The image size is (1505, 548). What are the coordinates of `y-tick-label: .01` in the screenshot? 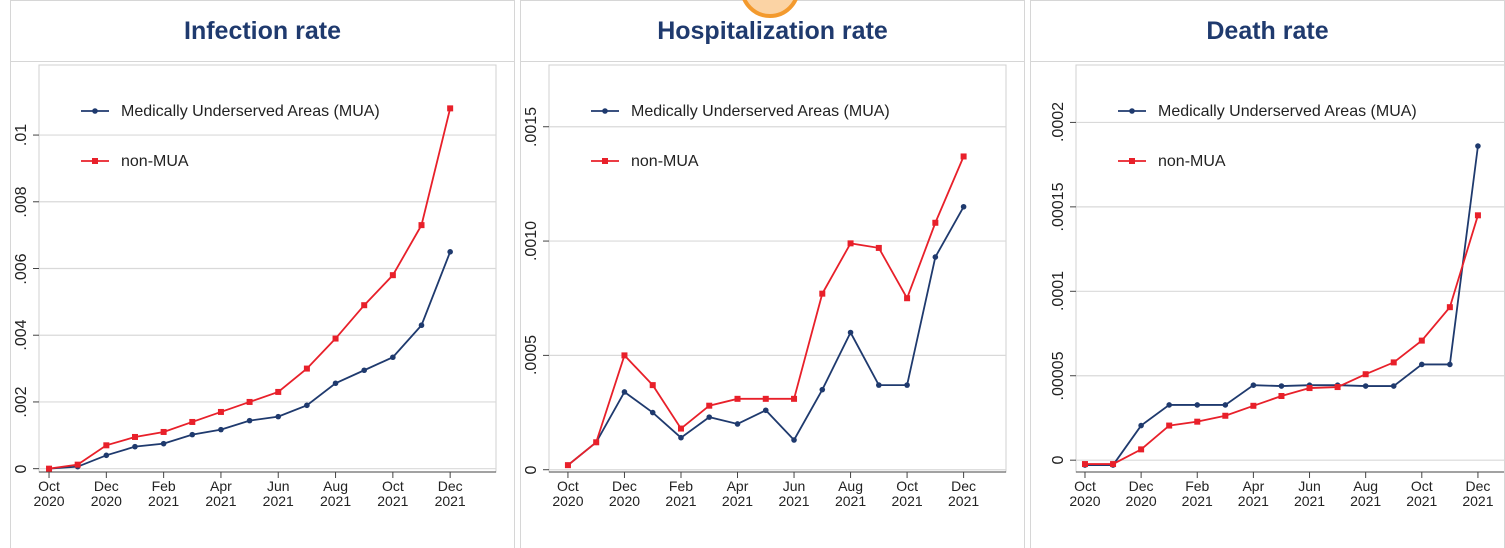 It's located at (21, 135).